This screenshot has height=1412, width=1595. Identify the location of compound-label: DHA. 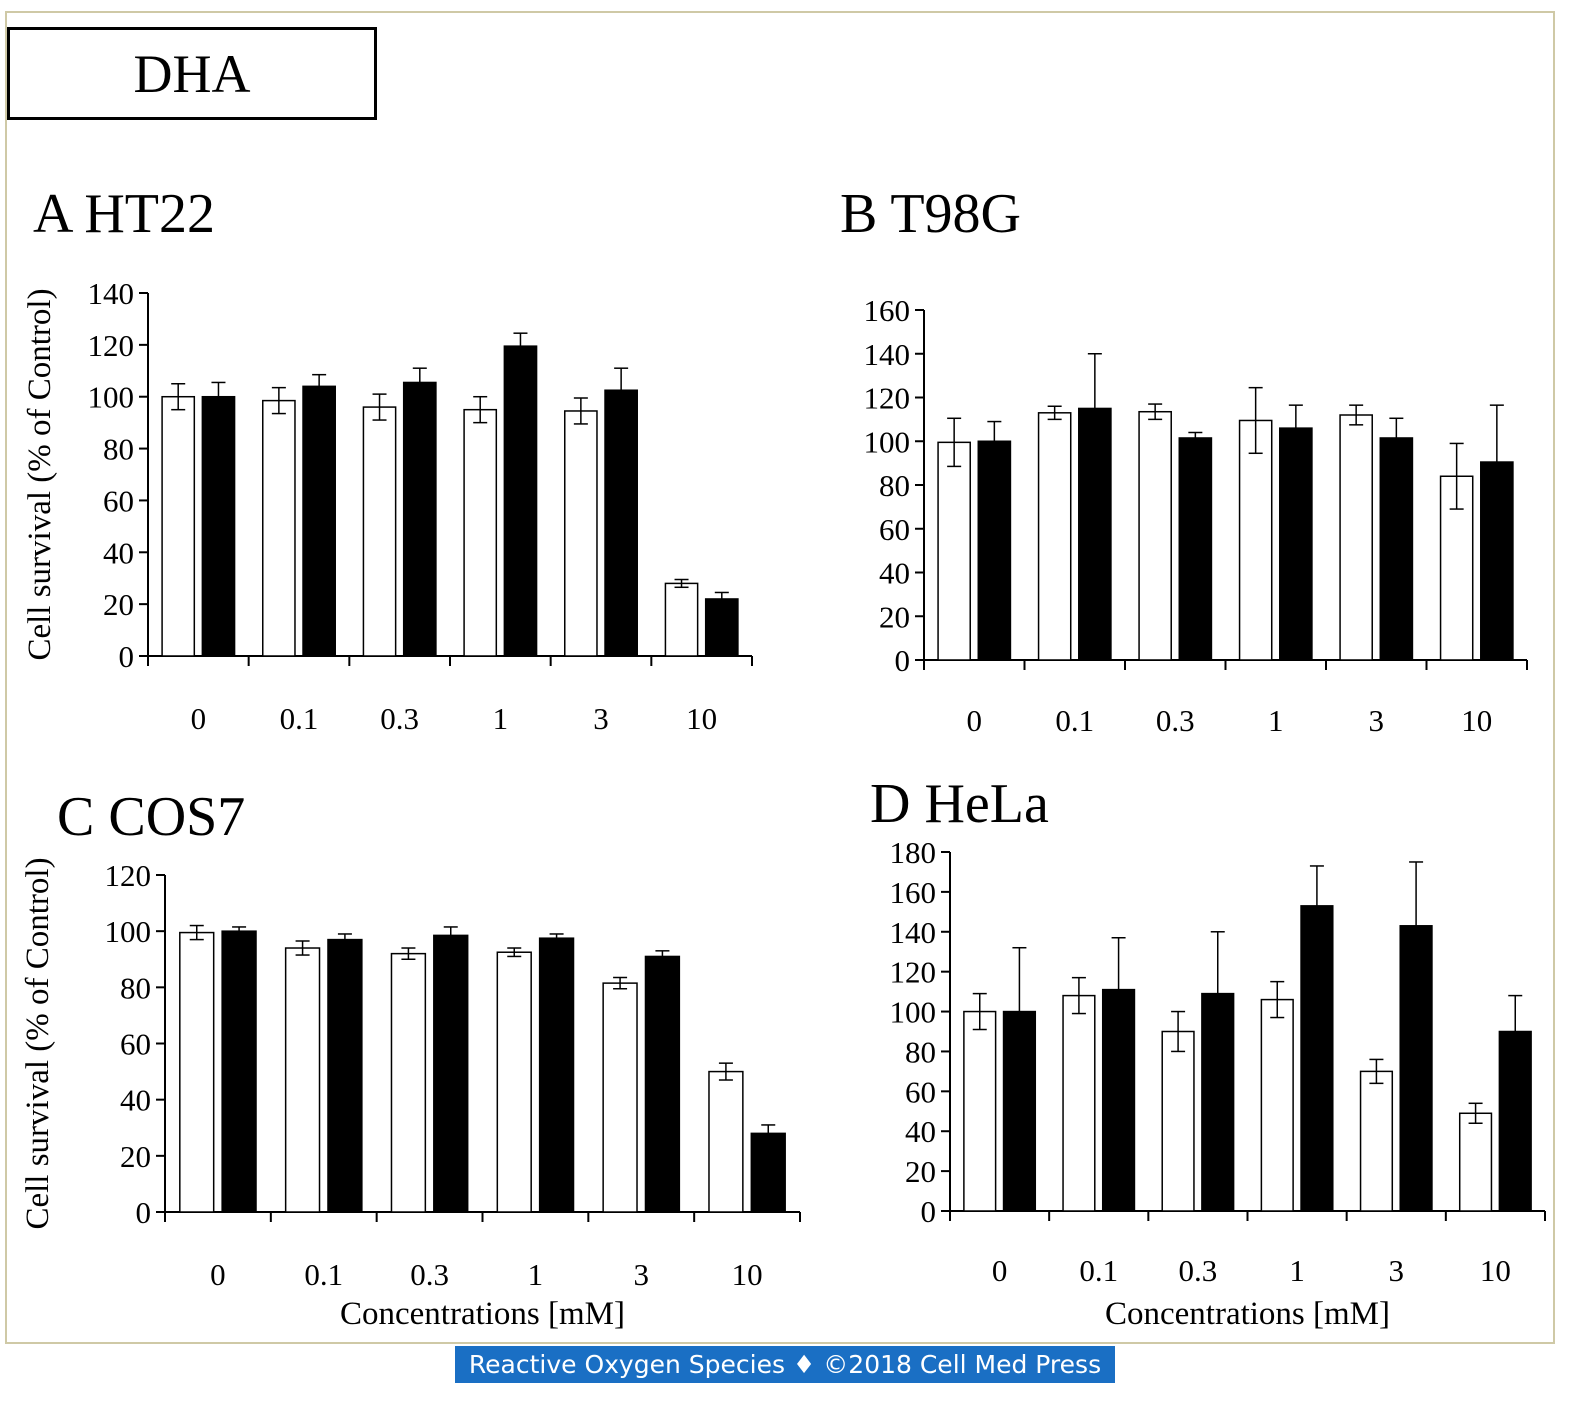
(192, 73).